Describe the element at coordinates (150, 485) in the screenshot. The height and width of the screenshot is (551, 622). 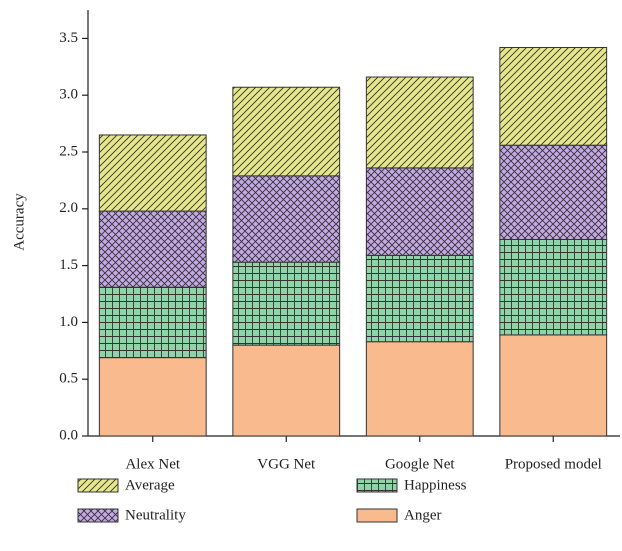
I see `legend-label: Average` at that location.